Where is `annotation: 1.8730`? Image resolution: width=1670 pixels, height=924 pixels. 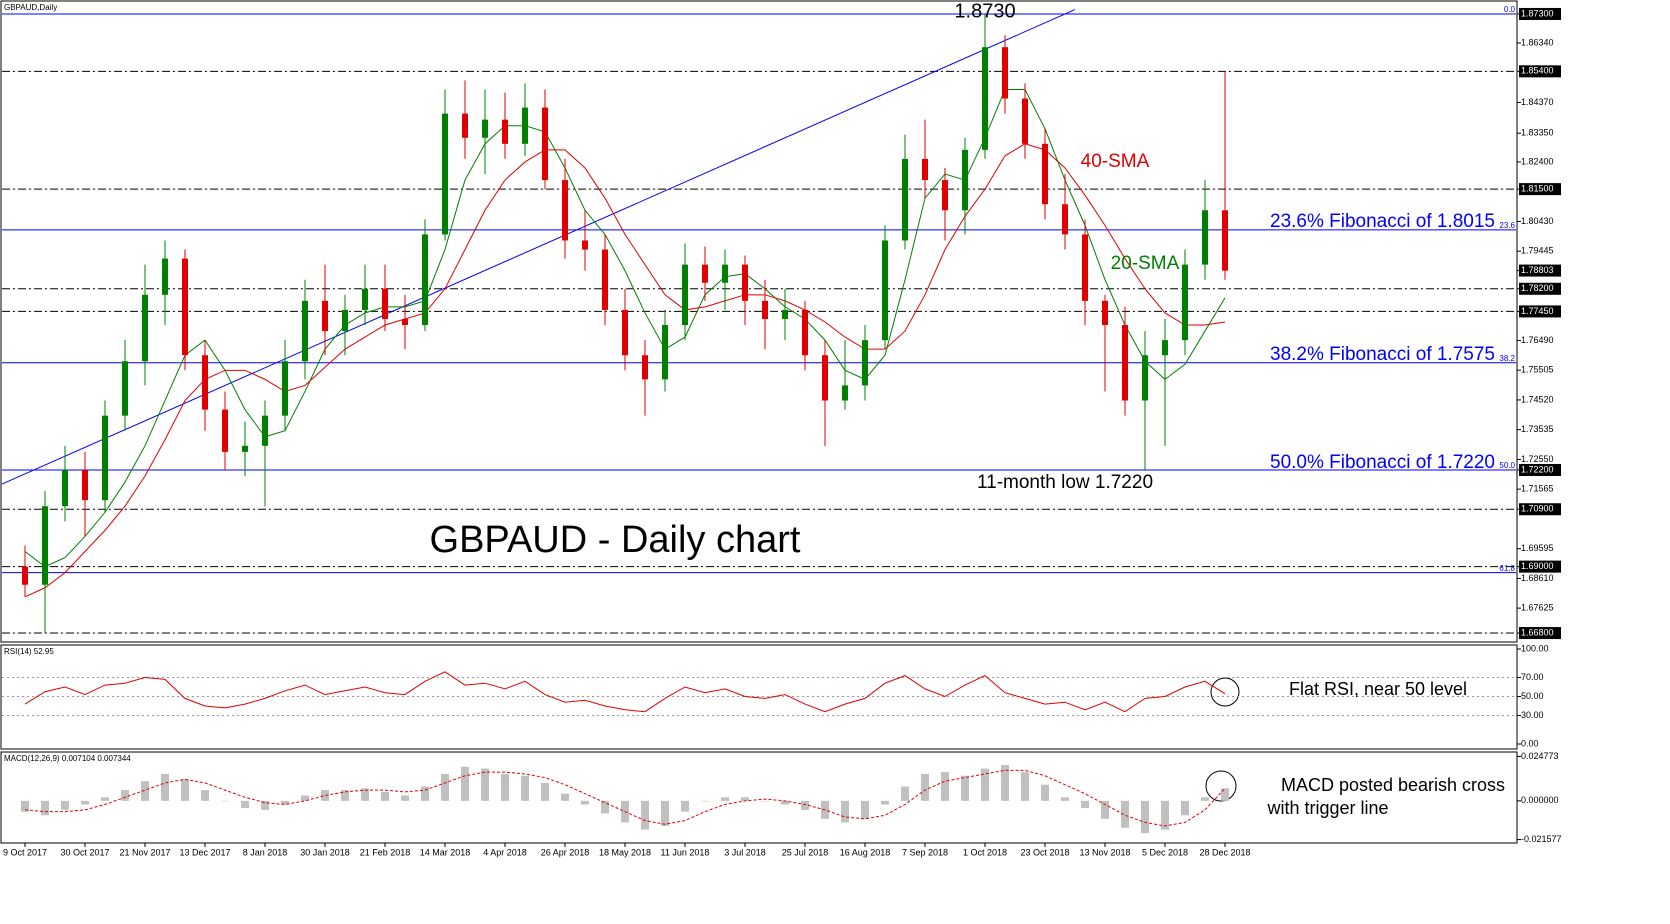 annotation: 1.8730 is located at coordinates (984, 11).